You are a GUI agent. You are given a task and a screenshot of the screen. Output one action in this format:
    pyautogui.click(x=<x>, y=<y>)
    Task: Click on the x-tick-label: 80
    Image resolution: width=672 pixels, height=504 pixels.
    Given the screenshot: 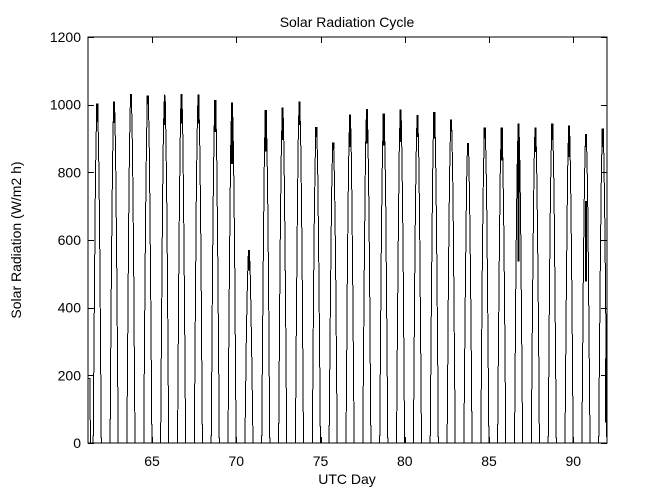 What is the action you would take?
    pyautogui.click(x=405, y=461)
    